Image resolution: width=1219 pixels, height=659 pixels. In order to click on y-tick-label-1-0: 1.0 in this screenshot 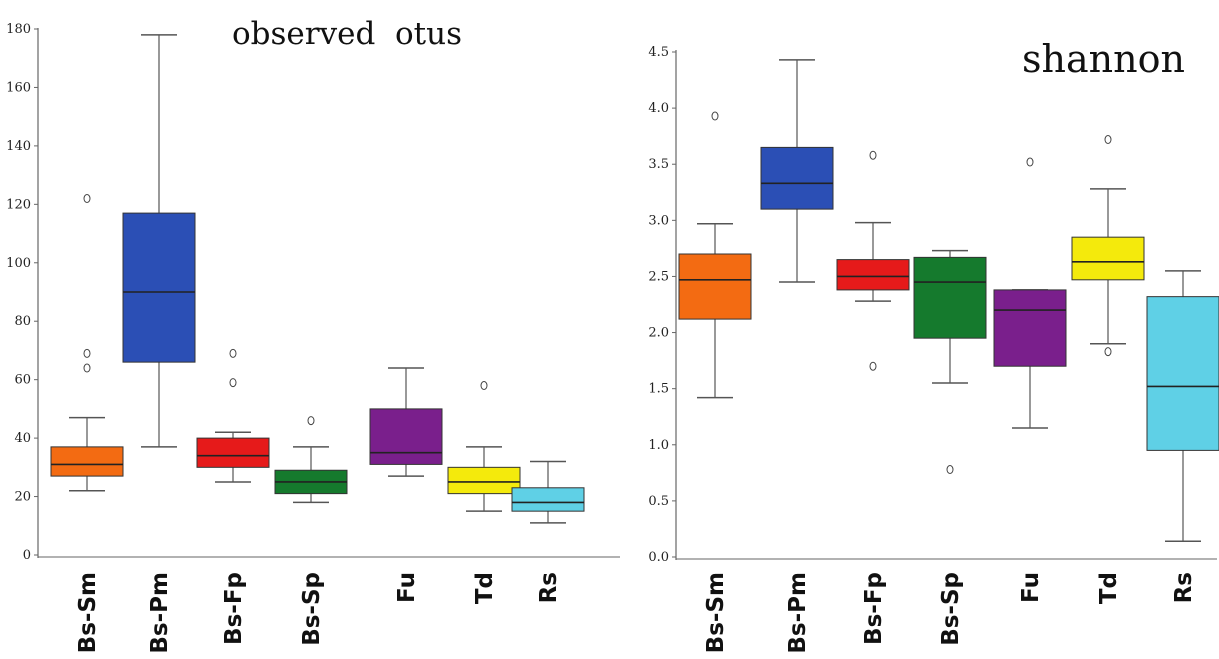, I will do `click(658, 445)`.